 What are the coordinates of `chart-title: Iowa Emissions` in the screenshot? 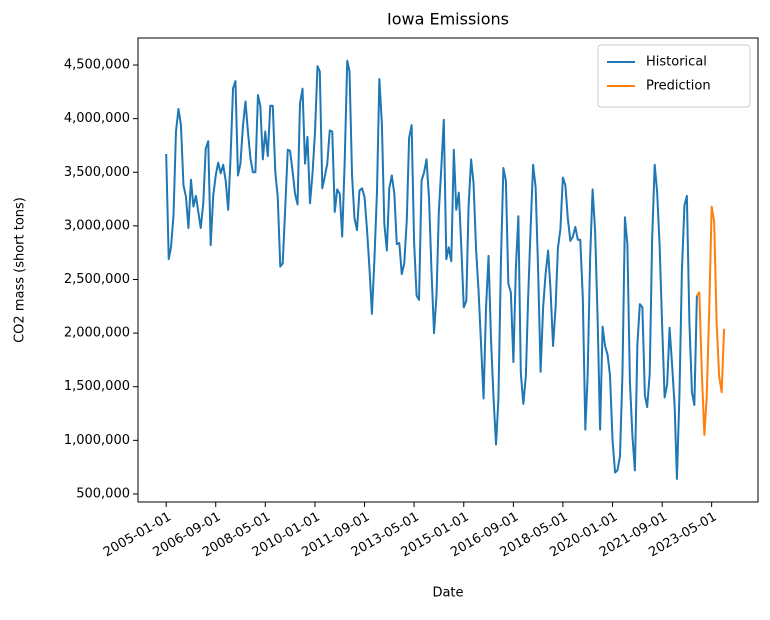 It's located at (448, 19).